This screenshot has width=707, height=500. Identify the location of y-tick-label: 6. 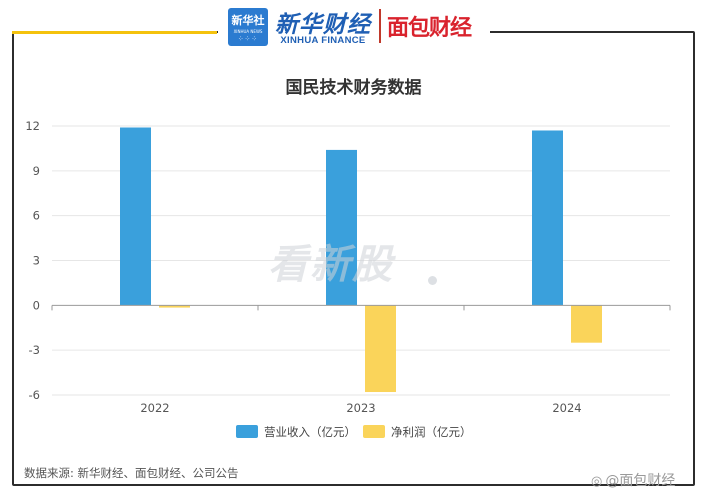
(36, 216).